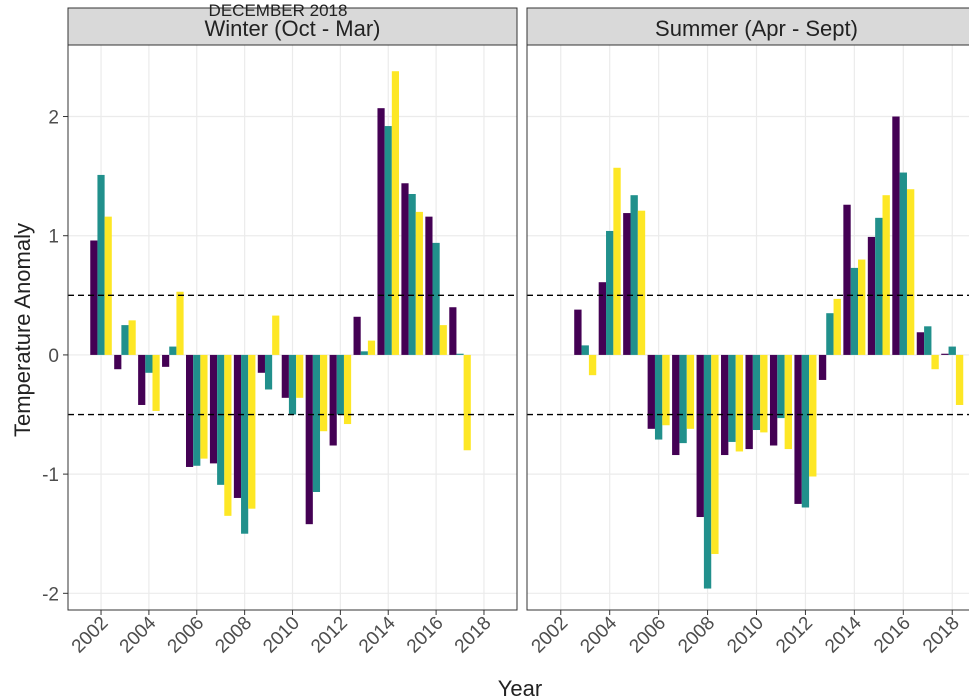 Image resolution: width=969 pixels, height=698 pixels. I want to click on y-axis-label: Temperature Anomaly, so click(22, 330).